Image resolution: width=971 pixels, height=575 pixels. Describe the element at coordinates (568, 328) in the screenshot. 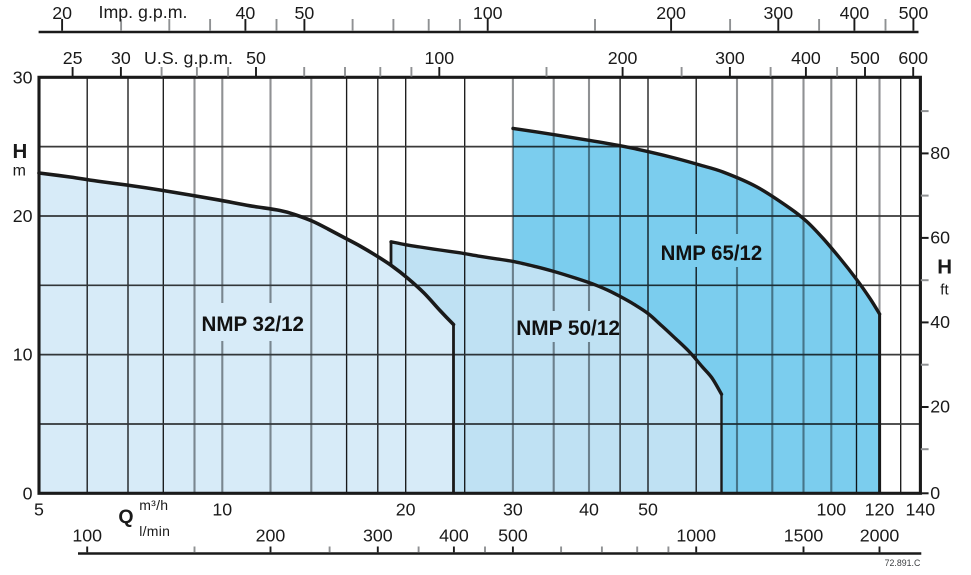

I see `svg-text: NMP 50/12` at that location.